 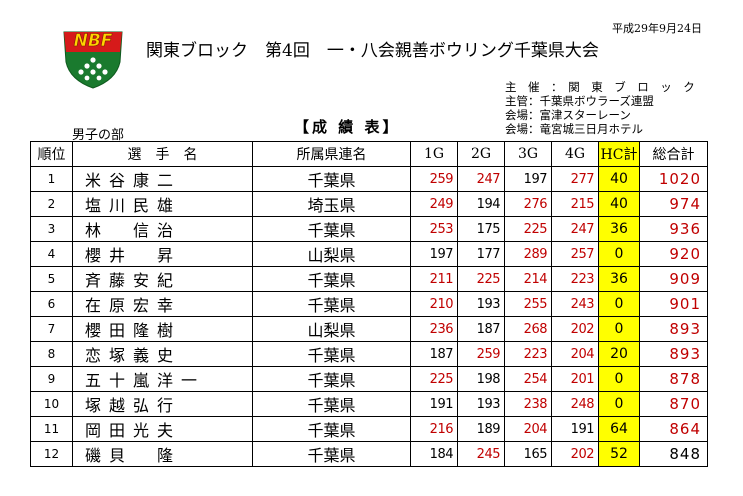 What do you see at coordinates (528, 154) in the screenshot?
I see `header-g3: 3G` at bounding box center [528, 154].